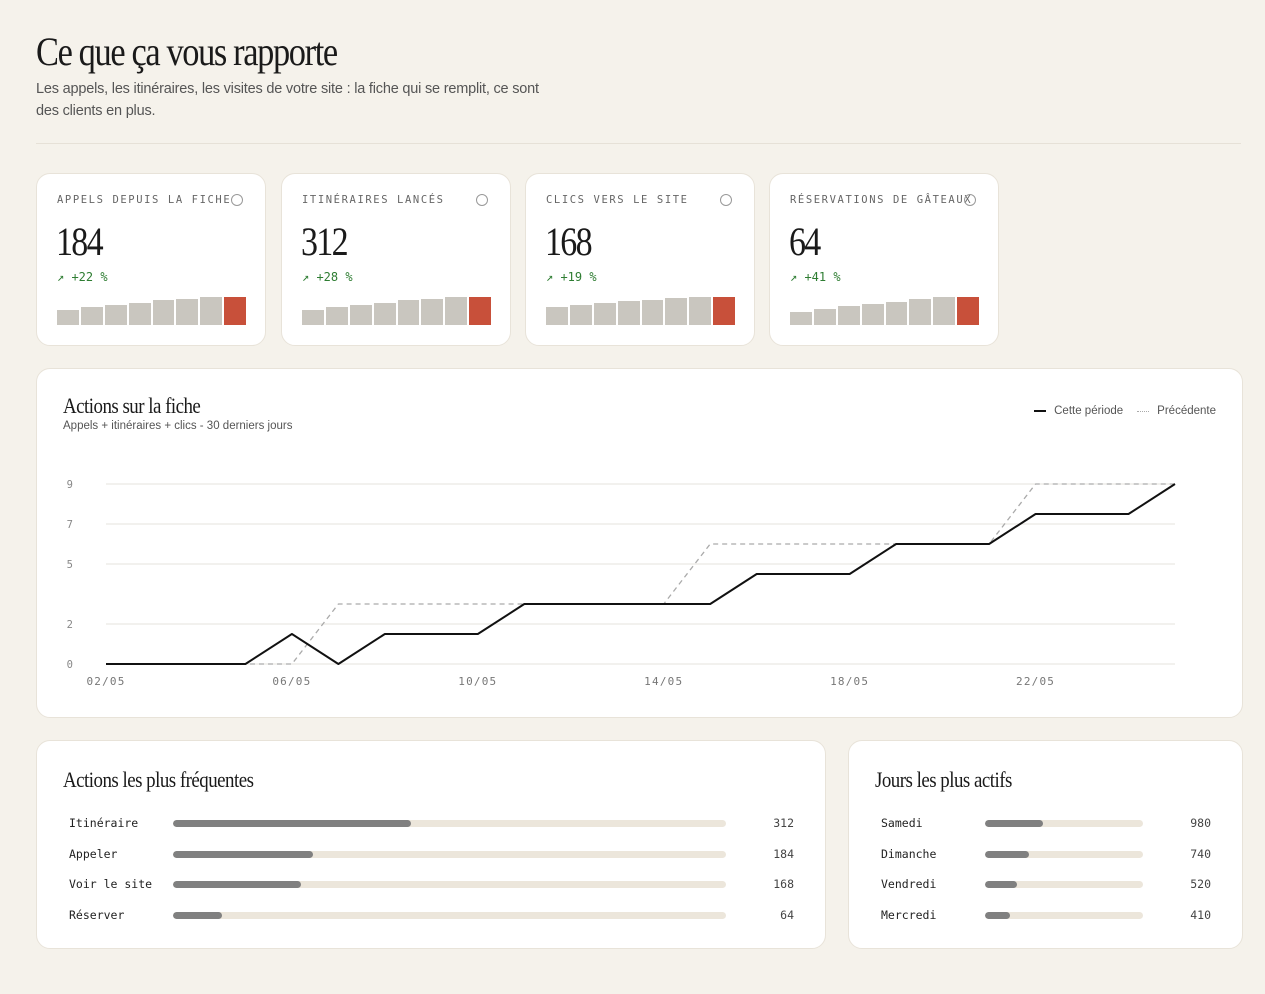  Describe the element at coordinates (1143, 411) in the screenshot. I see `legend-dashed-swatch` at that location.